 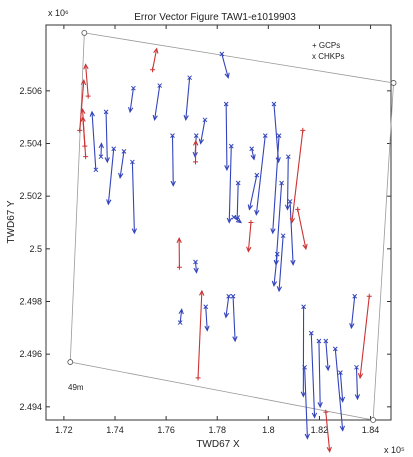 What do you see at coordinates (30, 91) in the screenshot?
I see `y-tick-label: 2.506` at bounding box center [30, 91].